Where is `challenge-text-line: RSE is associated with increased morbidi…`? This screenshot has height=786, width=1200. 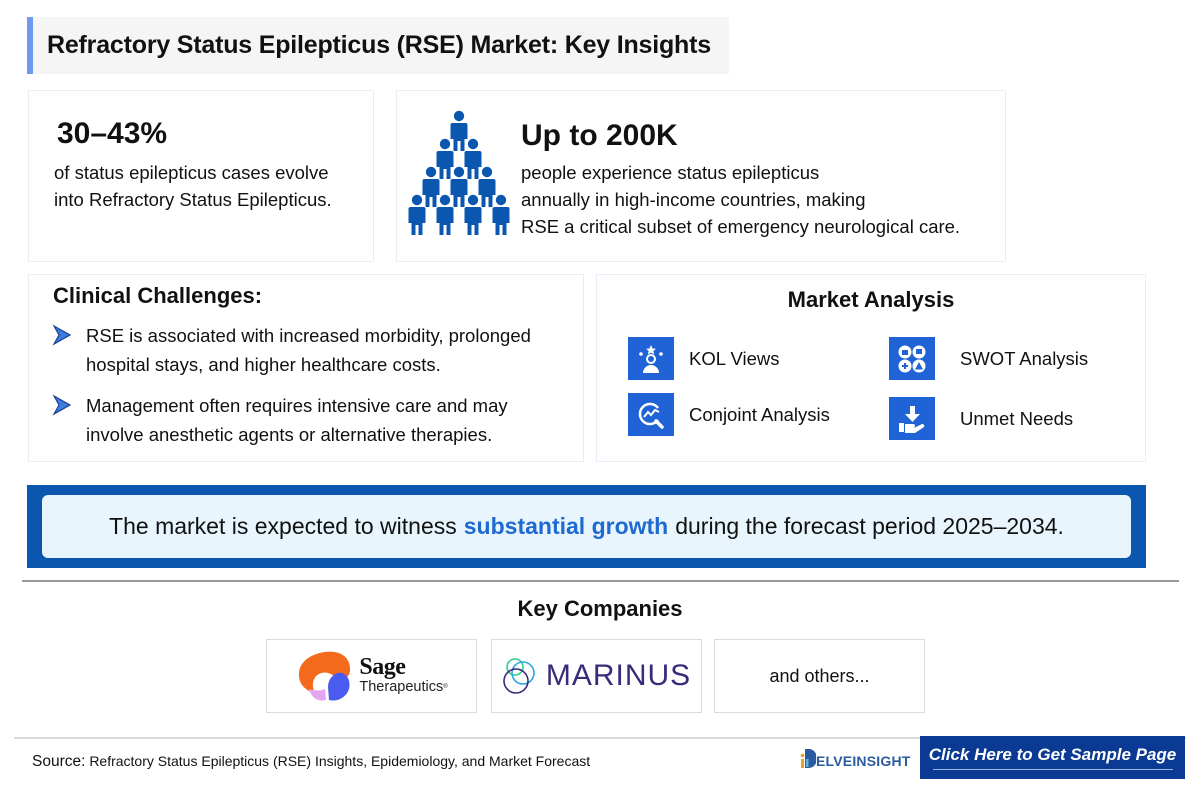 challenge-text-line: RSE is associated with increased morbidi… is located at coordinates (308, 335).